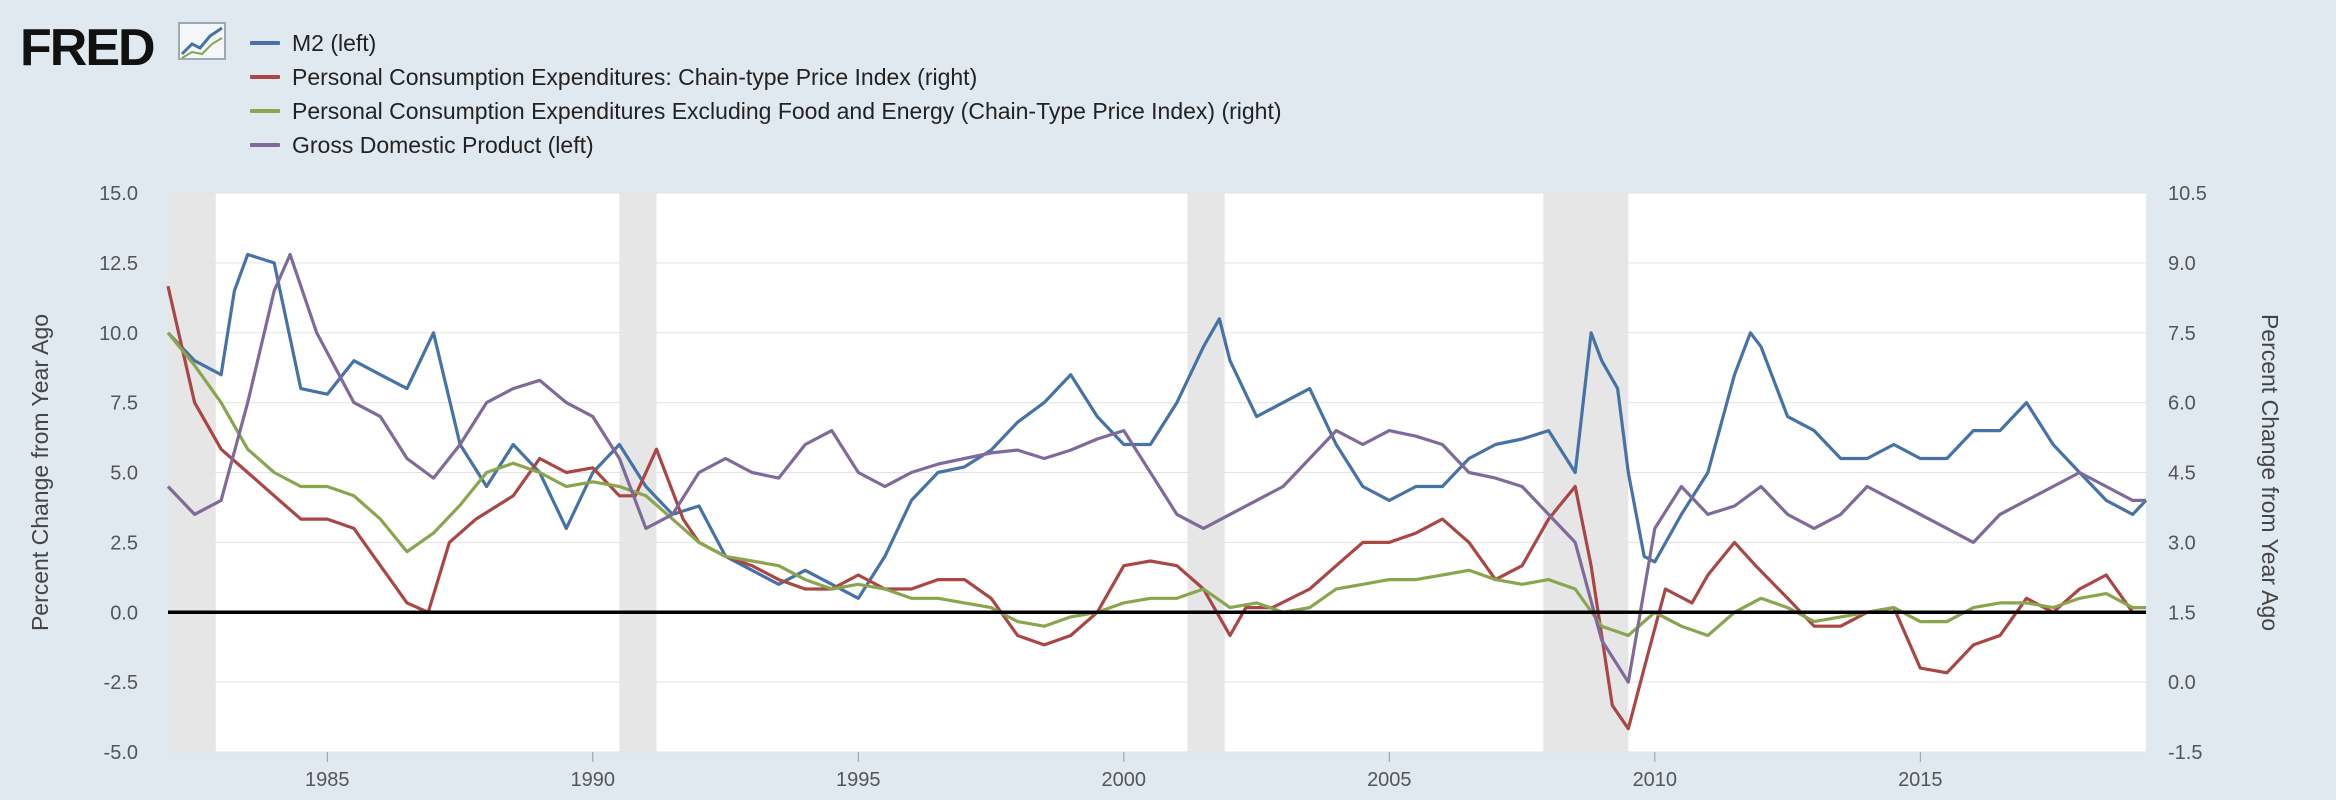 This screenshot has width=2336, height=800. Describe the element at coordinates (2185, 753) in the screenshot. I see `right-tick-label: -1.5` at that location.